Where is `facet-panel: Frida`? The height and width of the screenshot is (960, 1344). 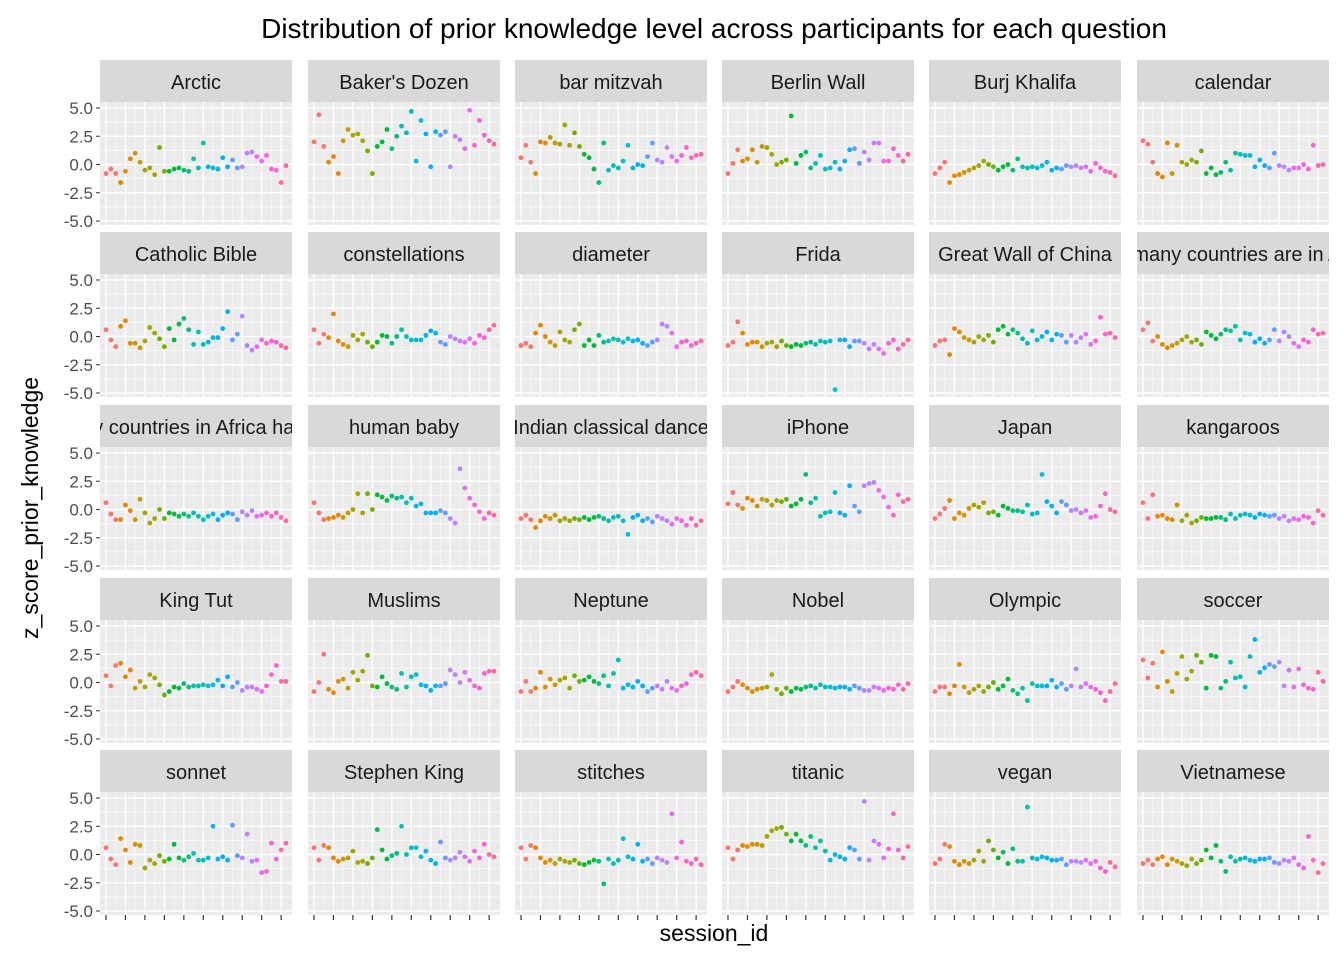 facet-panel: Frida is located at coordinates (818, 314).